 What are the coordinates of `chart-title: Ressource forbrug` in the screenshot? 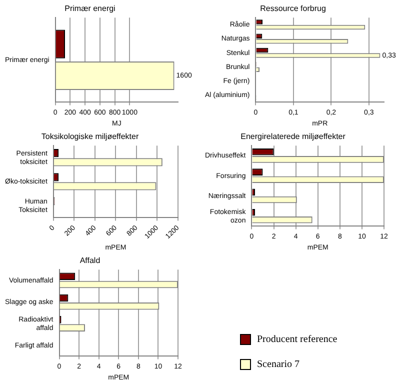 It's located at (293, 9).